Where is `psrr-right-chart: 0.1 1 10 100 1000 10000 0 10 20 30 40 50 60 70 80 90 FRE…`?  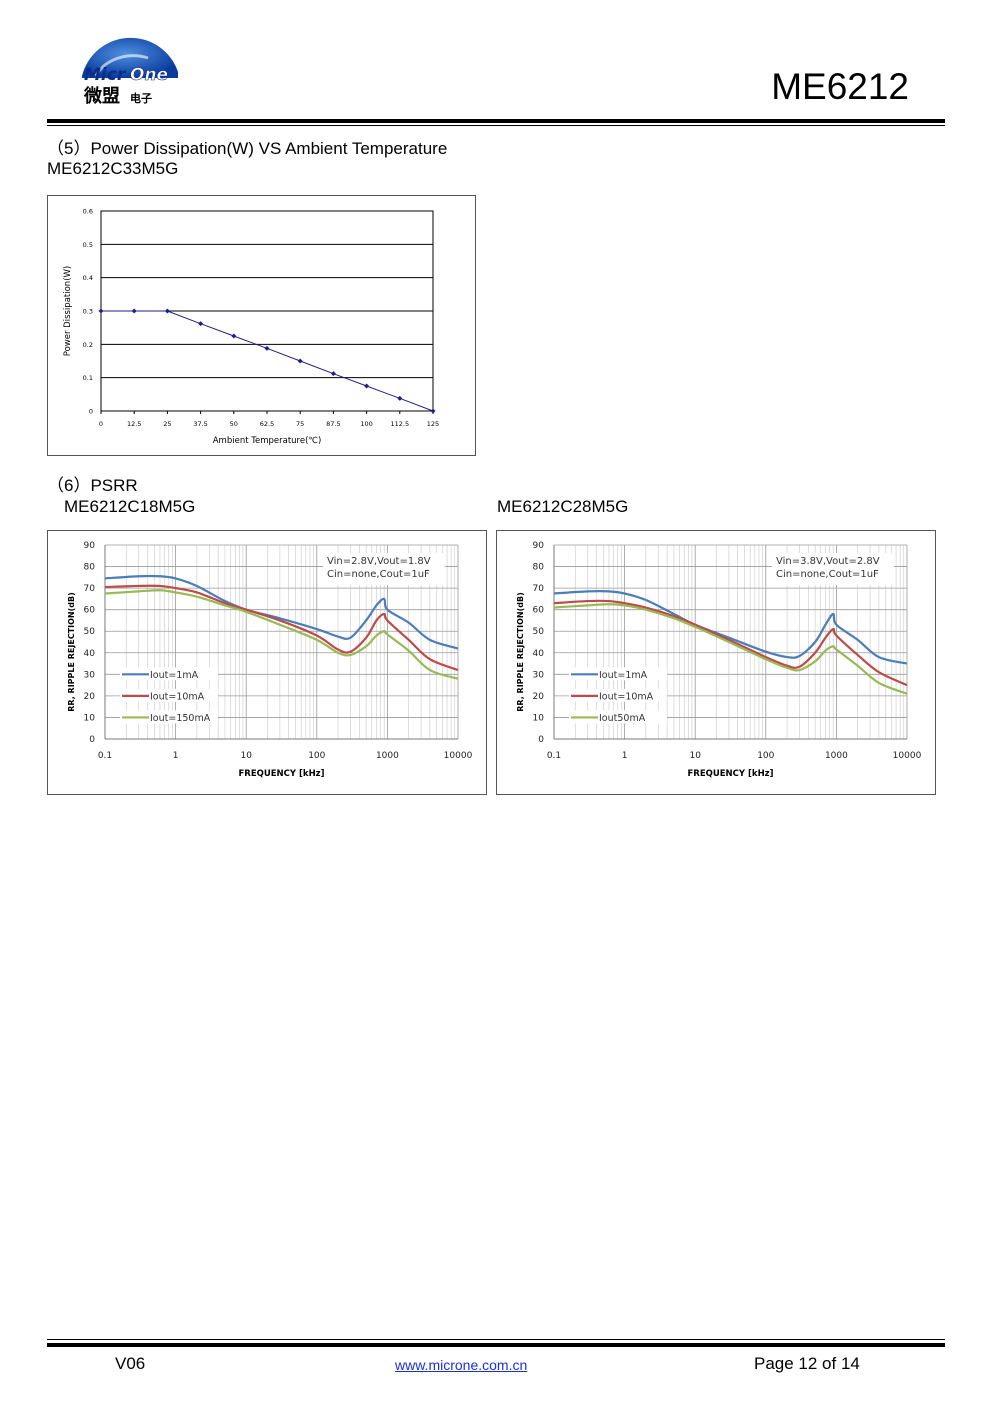 psrr-right-chart: 0.1 1 10 100 1000 10000 0 10 20 30 40 50 60 70 80 90 FRE… is located at coordinates (719, 660).